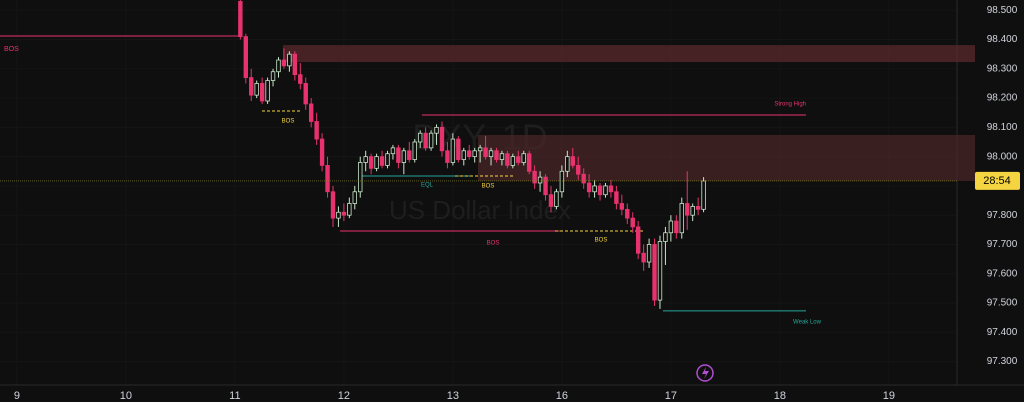 This screenshot has width=1024, height=402. I want to click on y-tick-label: 97.800, so click(1002, 215).